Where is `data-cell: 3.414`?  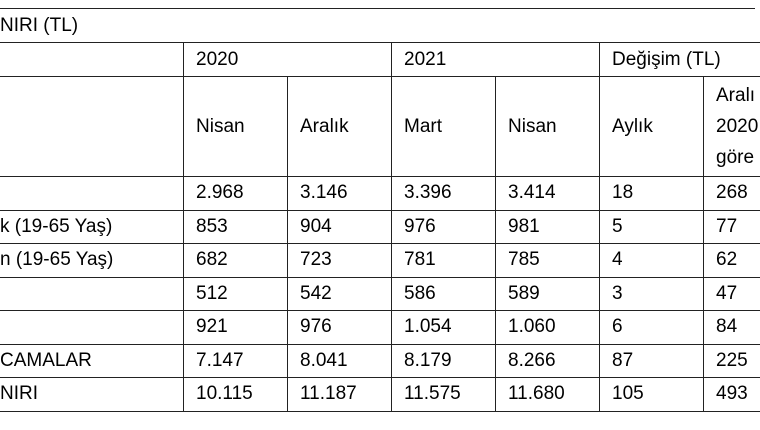
data-cell: 3.414 is located at coordinates (547, 193).